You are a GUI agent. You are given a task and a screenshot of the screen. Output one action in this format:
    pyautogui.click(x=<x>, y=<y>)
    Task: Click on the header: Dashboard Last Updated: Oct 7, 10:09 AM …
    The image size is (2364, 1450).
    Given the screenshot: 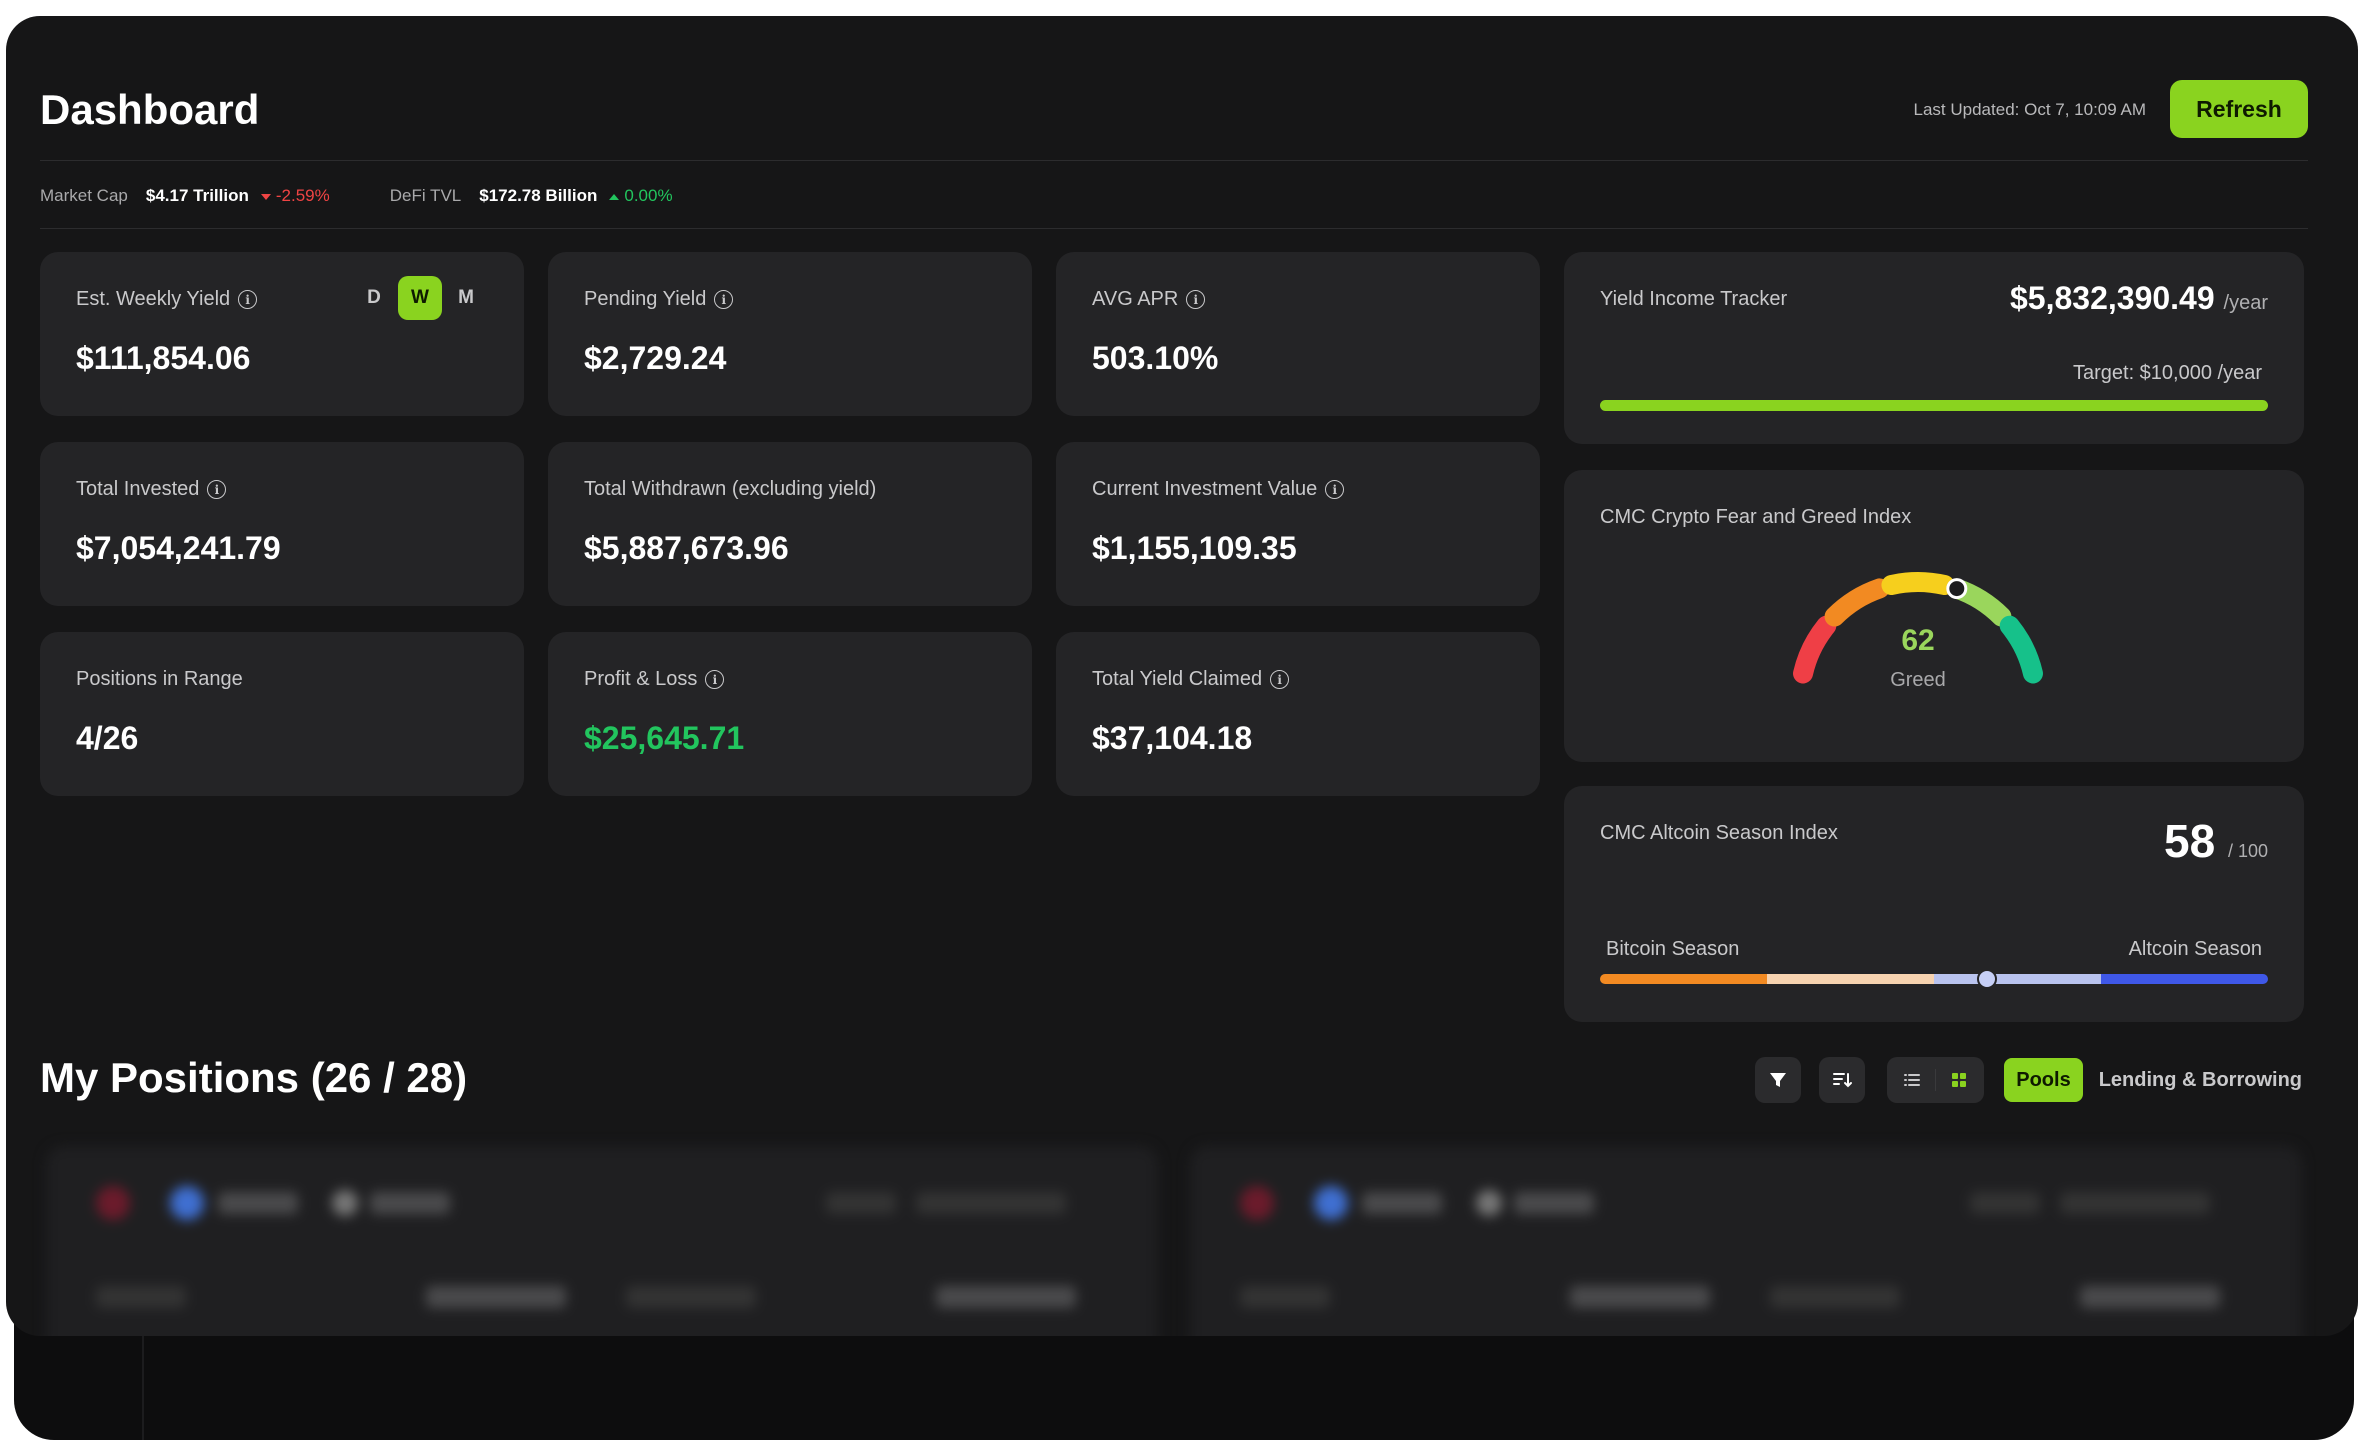 What is the action you would take?
    pyautogui.click(x=1174, y=113)
    